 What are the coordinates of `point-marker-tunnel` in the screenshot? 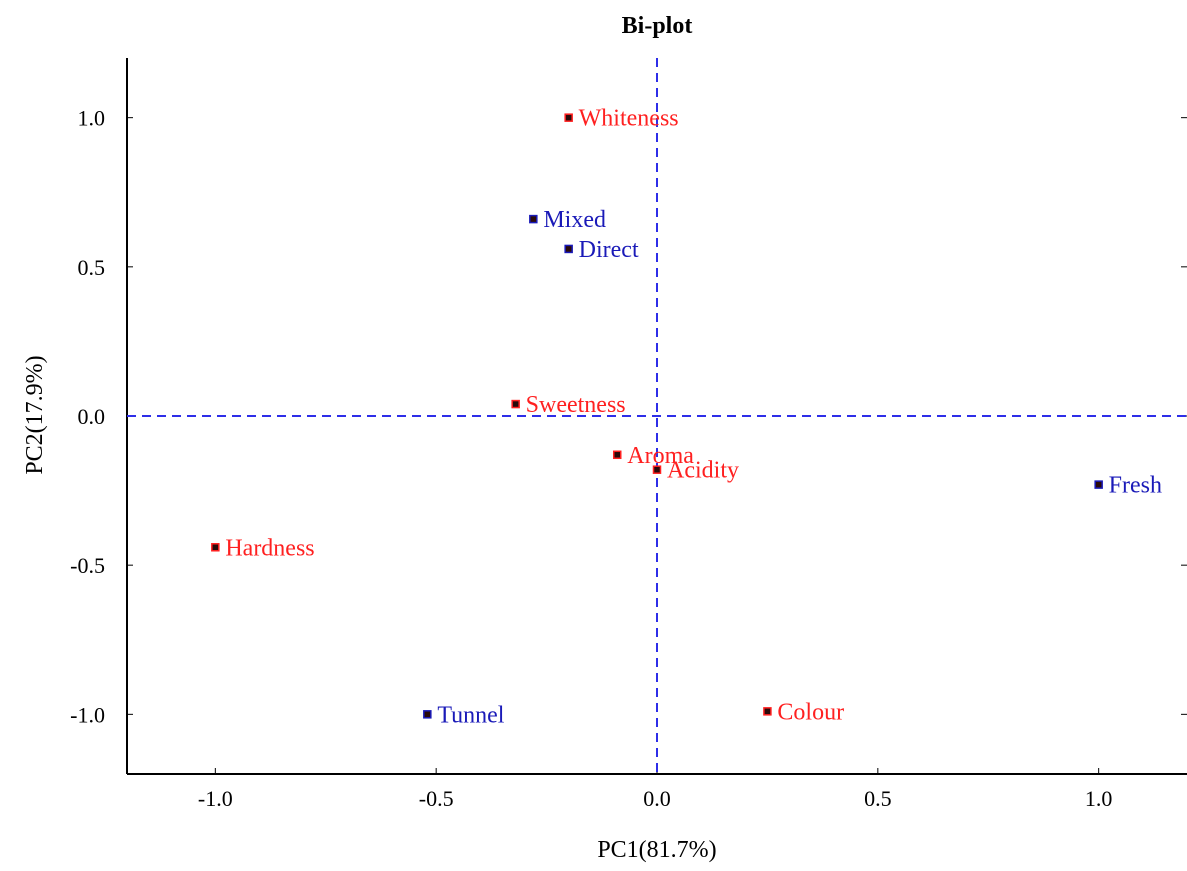 It's located at (427, 714).